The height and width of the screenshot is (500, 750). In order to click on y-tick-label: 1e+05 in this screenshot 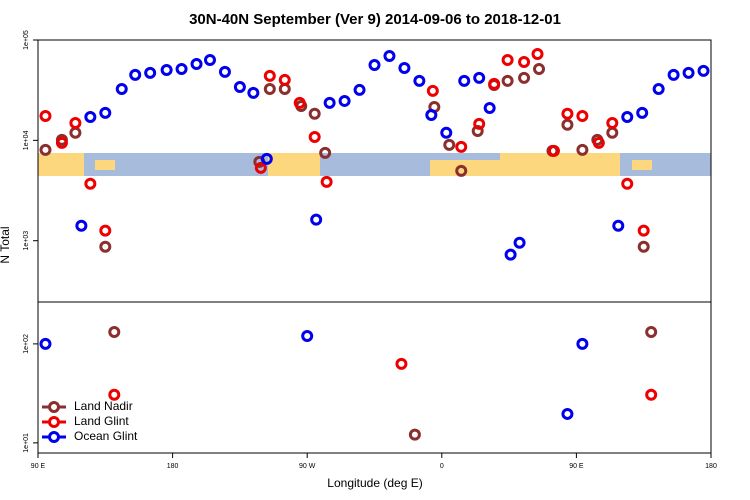, I will do `click(26, 40)`.